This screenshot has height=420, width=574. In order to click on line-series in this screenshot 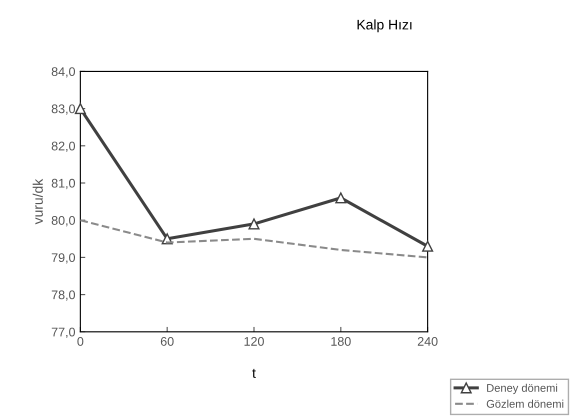, I will do `click(254, 238)`.